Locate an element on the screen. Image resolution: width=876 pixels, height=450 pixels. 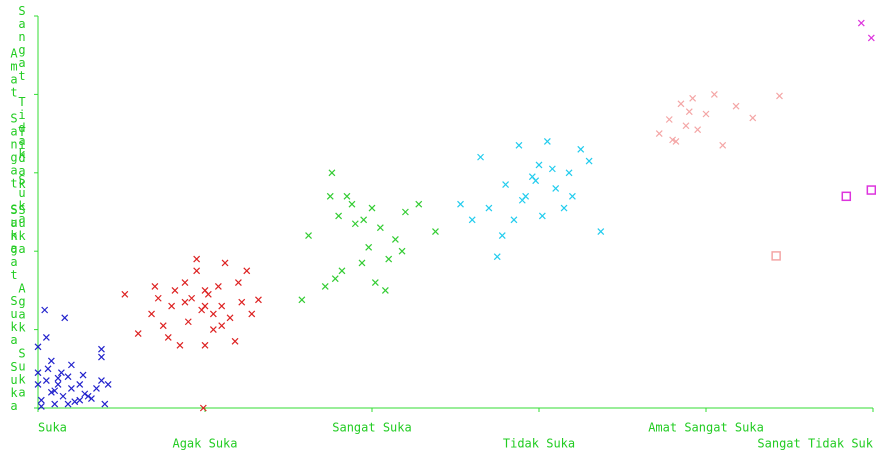
x-tick-label: Amat Sangat Suka is located at coordinates (706, 428).